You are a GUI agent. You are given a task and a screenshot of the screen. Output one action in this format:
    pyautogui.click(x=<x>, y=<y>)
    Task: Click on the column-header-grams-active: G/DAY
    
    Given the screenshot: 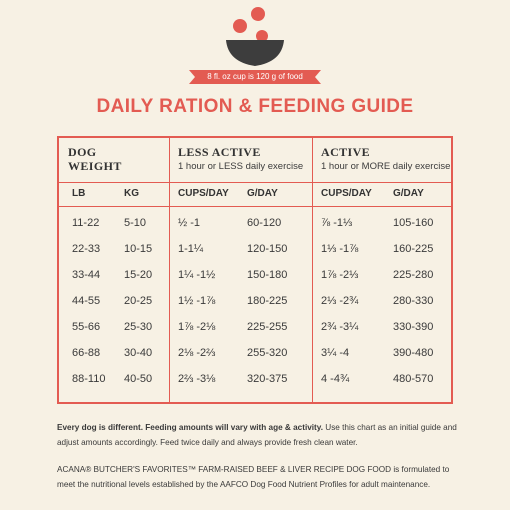 What is the action you would take?
    pyautogui.click(x=408, y=193)
    